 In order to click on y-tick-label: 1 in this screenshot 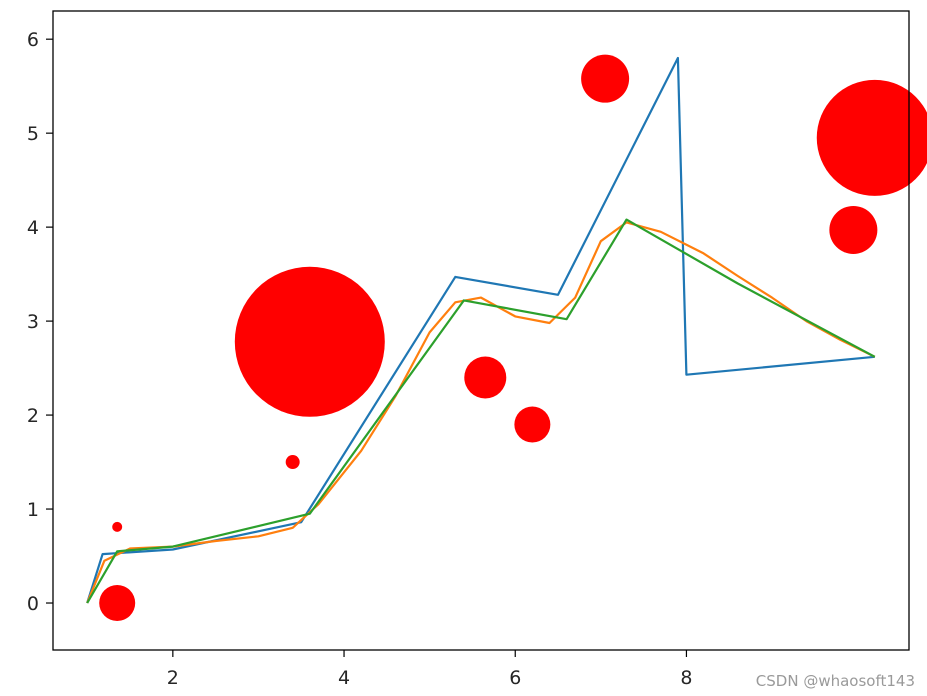, I will do `click(33, 510)`.